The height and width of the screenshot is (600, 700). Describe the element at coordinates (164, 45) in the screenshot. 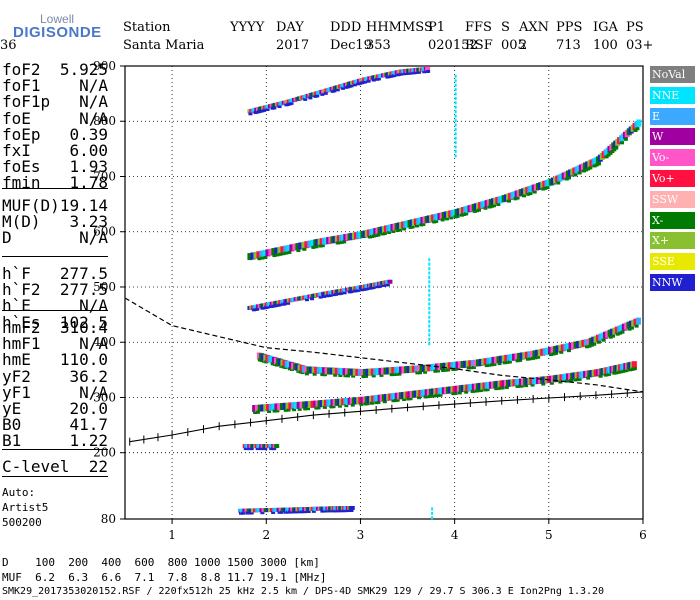

I see `header-value: Santa Maria` at that location.